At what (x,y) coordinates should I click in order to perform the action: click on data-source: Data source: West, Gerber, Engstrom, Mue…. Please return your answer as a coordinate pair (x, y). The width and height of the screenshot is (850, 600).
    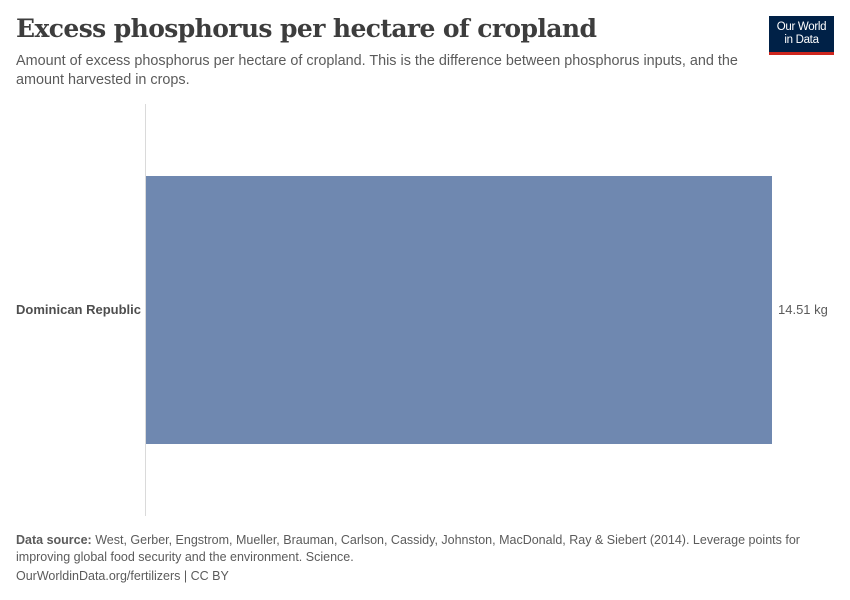
    Looking at the image, I should click on (416, 548).